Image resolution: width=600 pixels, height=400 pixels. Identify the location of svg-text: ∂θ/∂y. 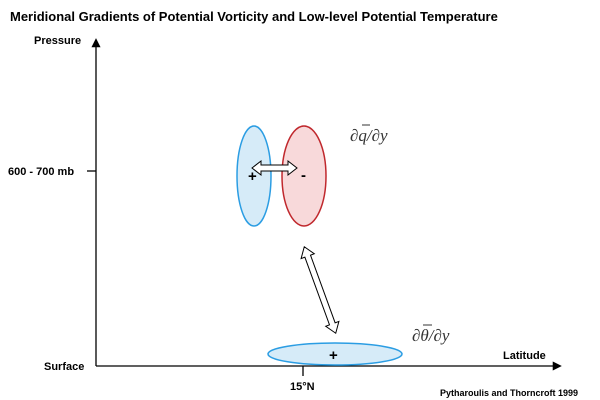
(431, 335).